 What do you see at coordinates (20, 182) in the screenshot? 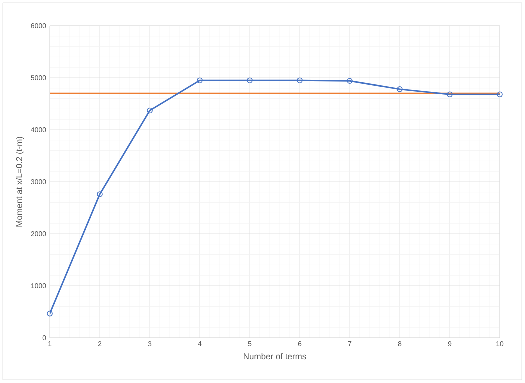
I see `y-axis-title: Moment at x/L=0.2 (t-m)` at bounding box center [20, 182].